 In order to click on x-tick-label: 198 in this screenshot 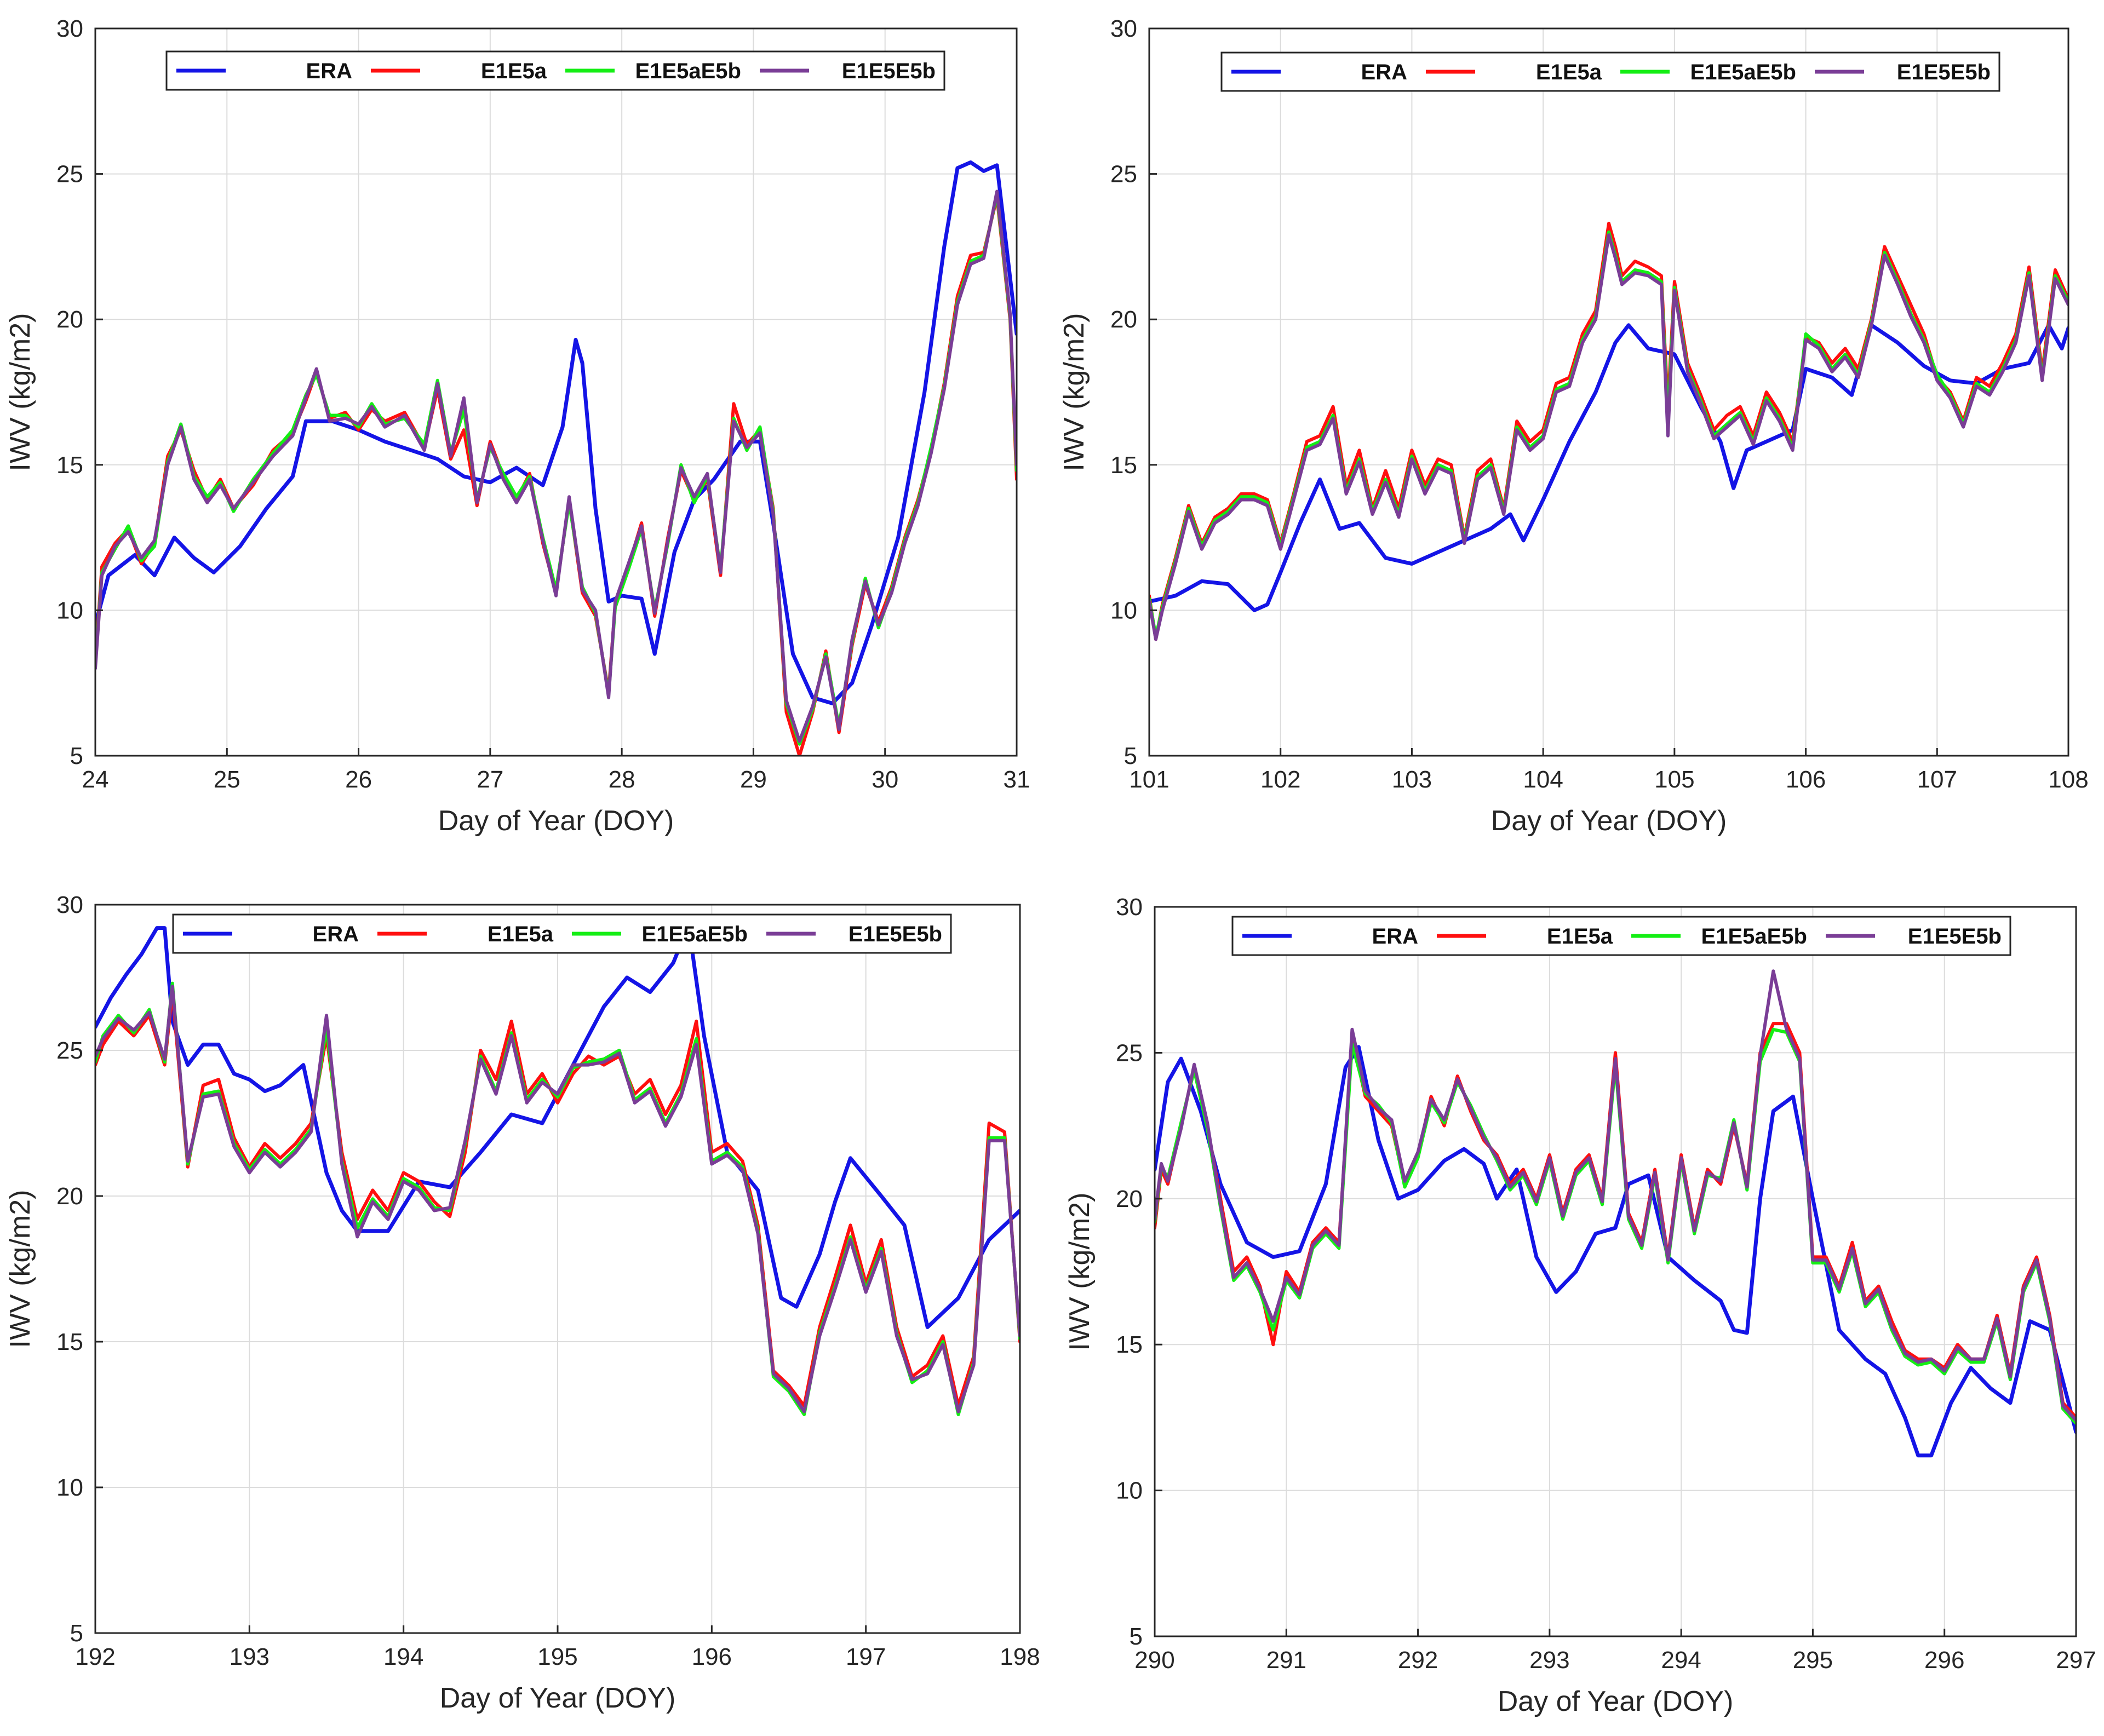, I will do `click(1020, 1656)`.